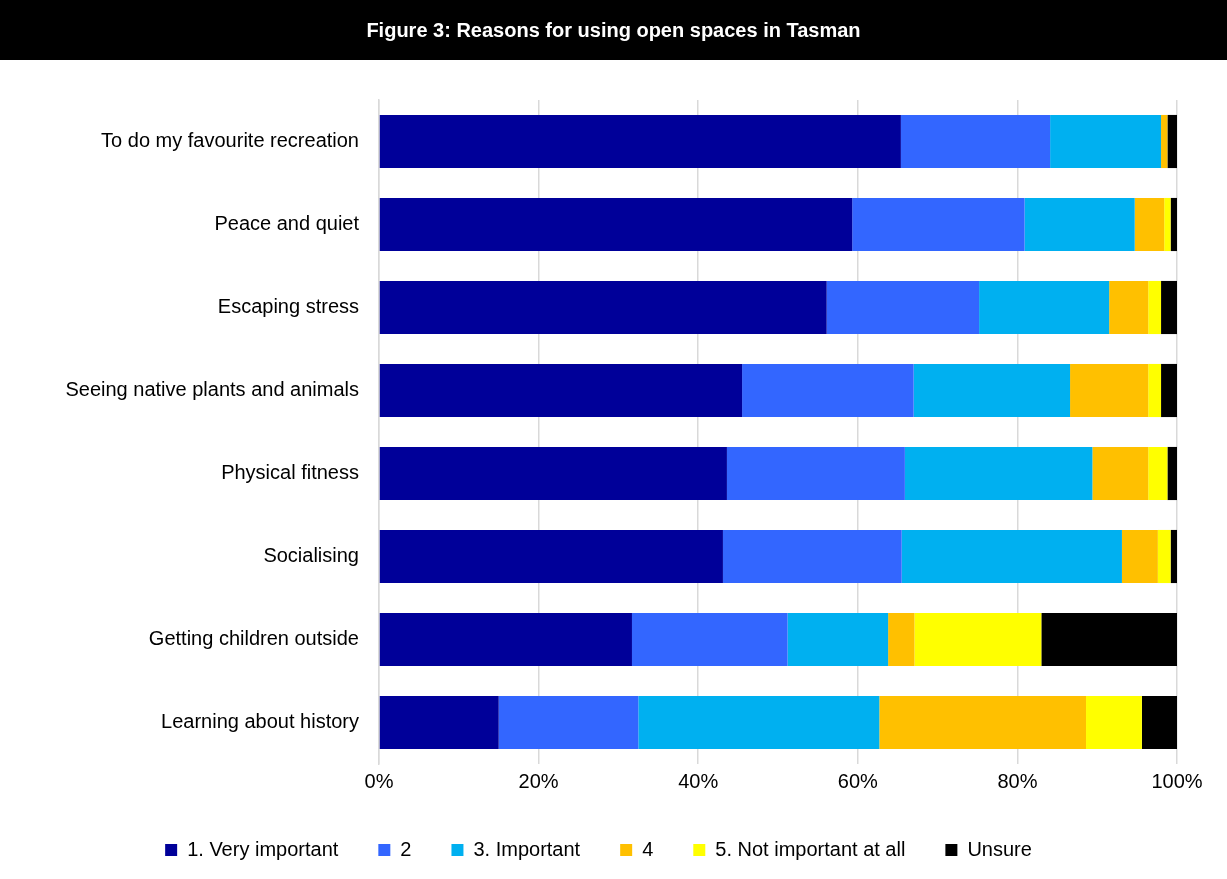 The image size is (1227, 879). Describe the element at coordinates (999, 848) in the screenshot. I see `legend-label: Unsure` at that location.